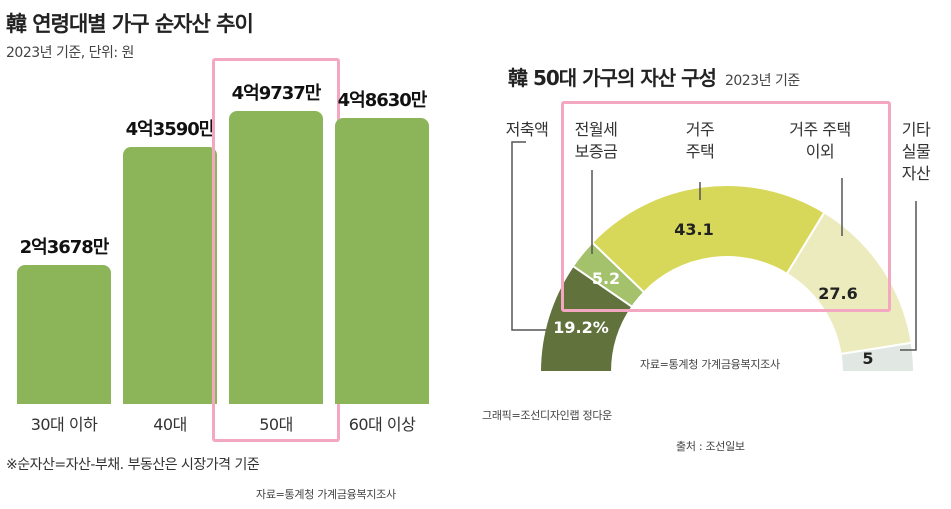 The width and height of the screenshot is (951, 509). I want to click on pie-value-label: 5, so click(867, 358).